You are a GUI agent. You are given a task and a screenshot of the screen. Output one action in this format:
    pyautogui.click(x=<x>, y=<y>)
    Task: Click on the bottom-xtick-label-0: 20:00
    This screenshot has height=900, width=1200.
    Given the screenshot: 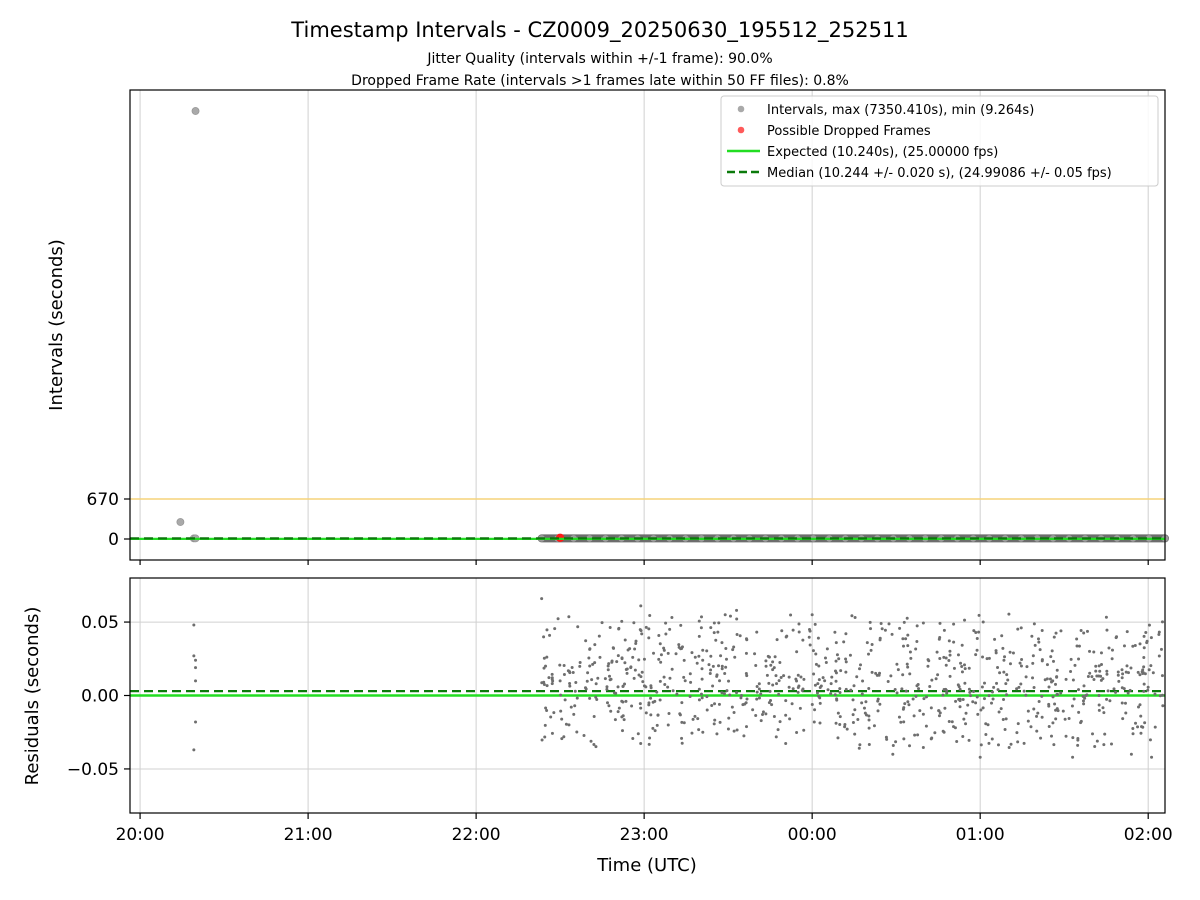 What is the action you would take?
    pyautogui.click(x=140, y=835)
    